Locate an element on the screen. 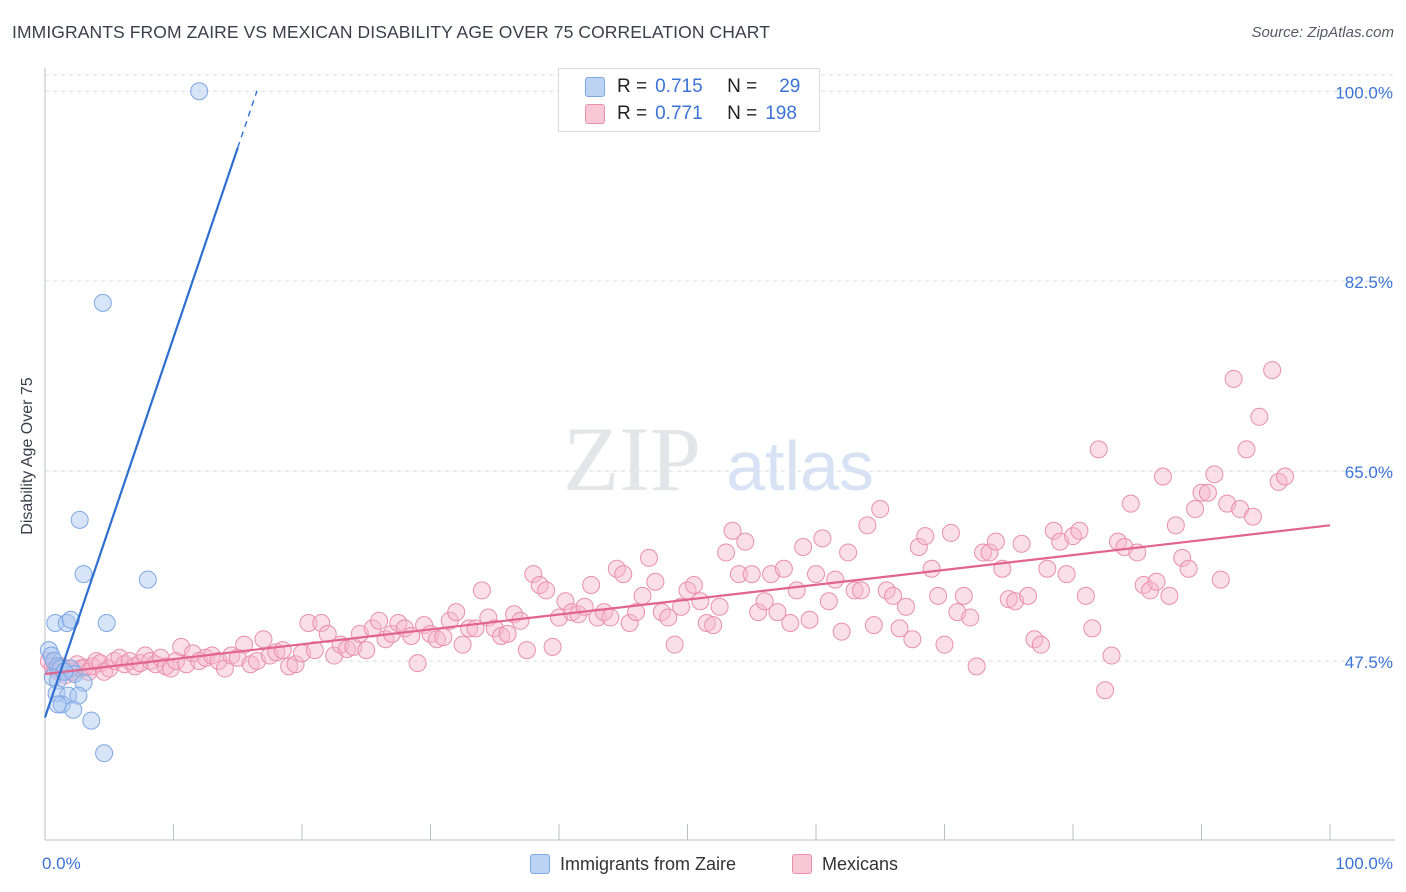 The width and height of the screenshot is (1406, 892). legend-item-mexicans: Mexicans is located at coordinates (845, 864).